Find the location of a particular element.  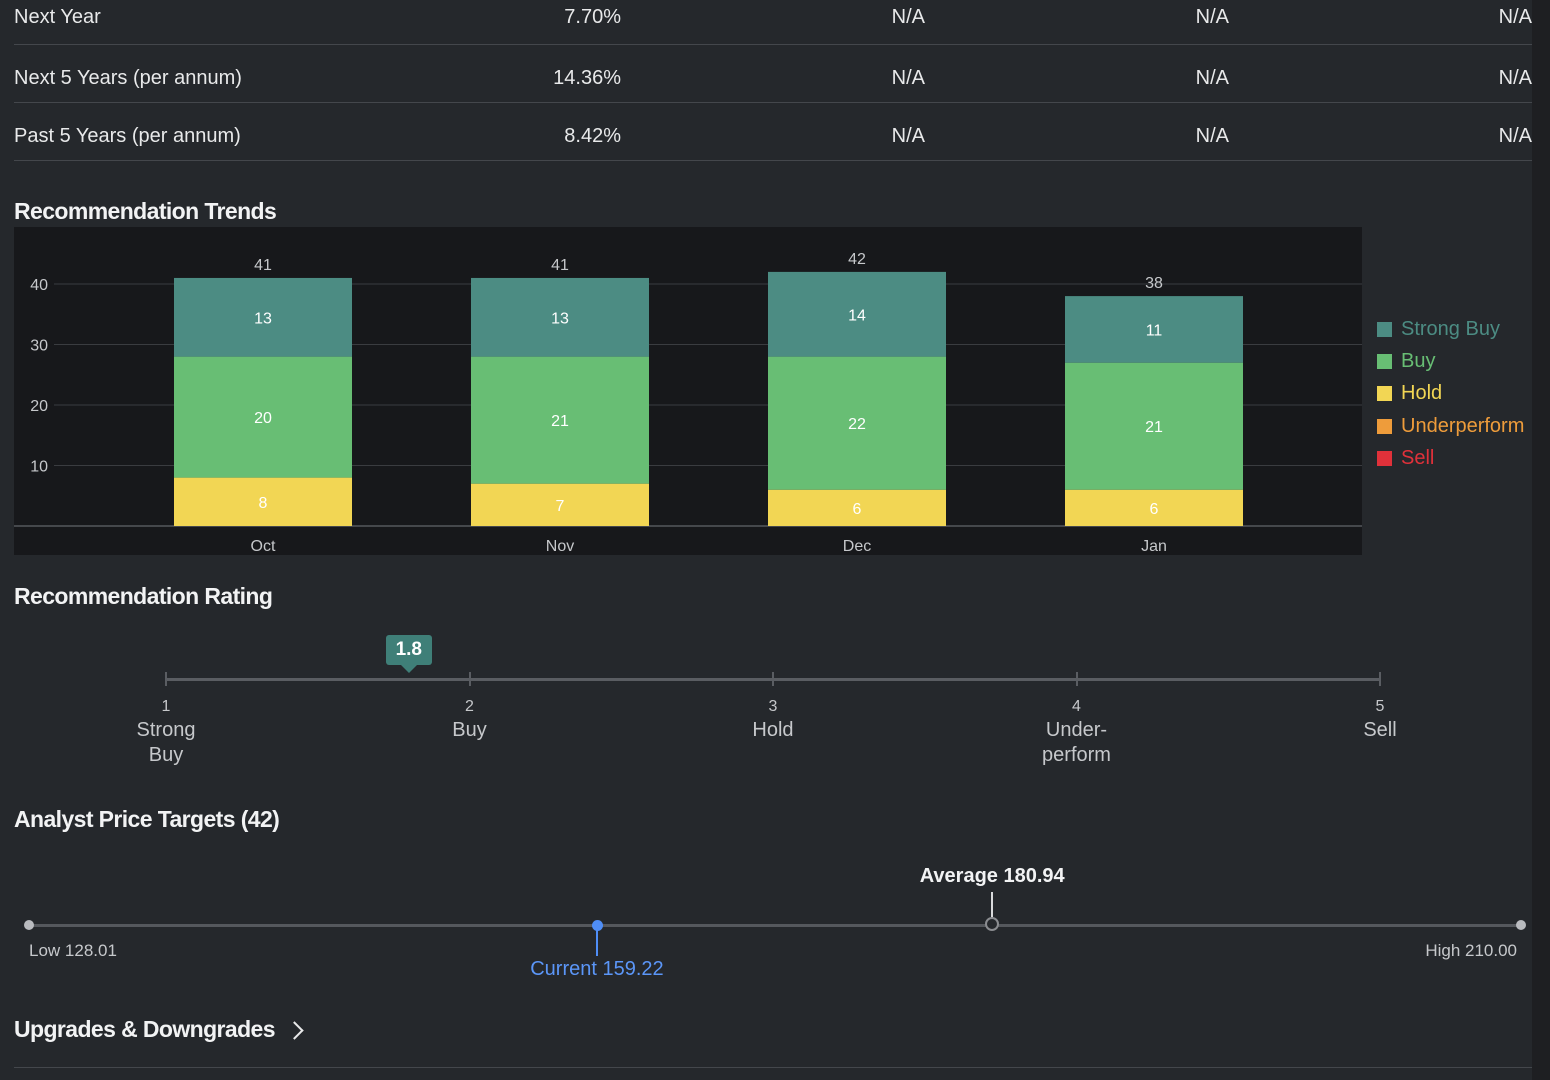

x-category-label: Nov is located at coordinates (560, 546).